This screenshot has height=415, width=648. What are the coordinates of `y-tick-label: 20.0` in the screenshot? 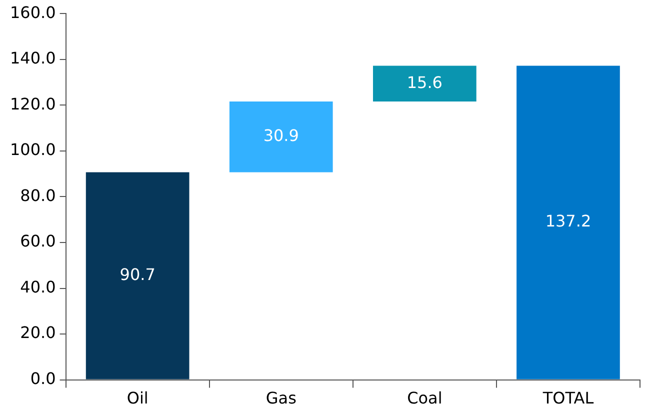 It's located at (38, 332).